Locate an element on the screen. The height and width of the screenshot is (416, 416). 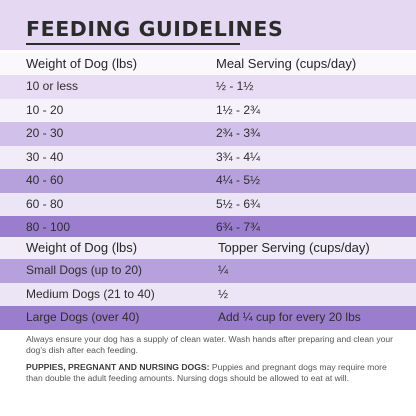
serving-cell: 4¼ - 5½ is located at coordinates (238, 180).